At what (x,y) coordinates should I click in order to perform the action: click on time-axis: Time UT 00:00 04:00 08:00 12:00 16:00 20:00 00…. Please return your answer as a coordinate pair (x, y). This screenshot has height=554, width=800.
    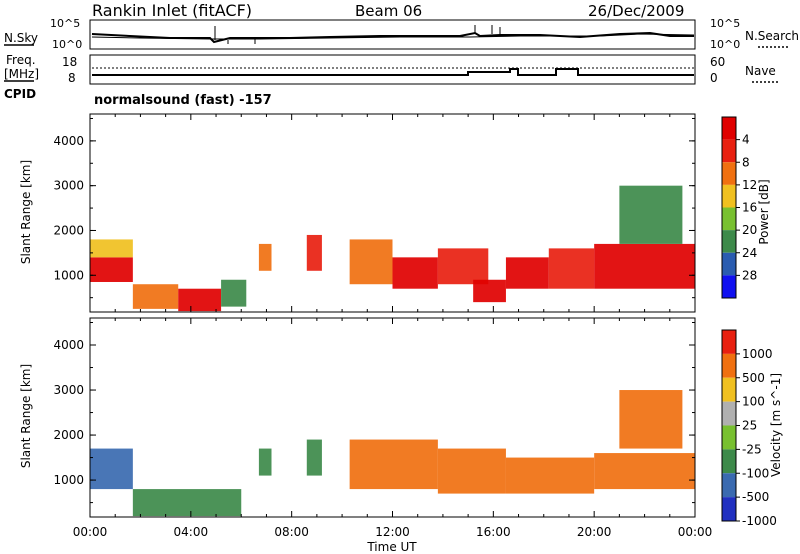
    Looking at the image, I should click on (393, 539).